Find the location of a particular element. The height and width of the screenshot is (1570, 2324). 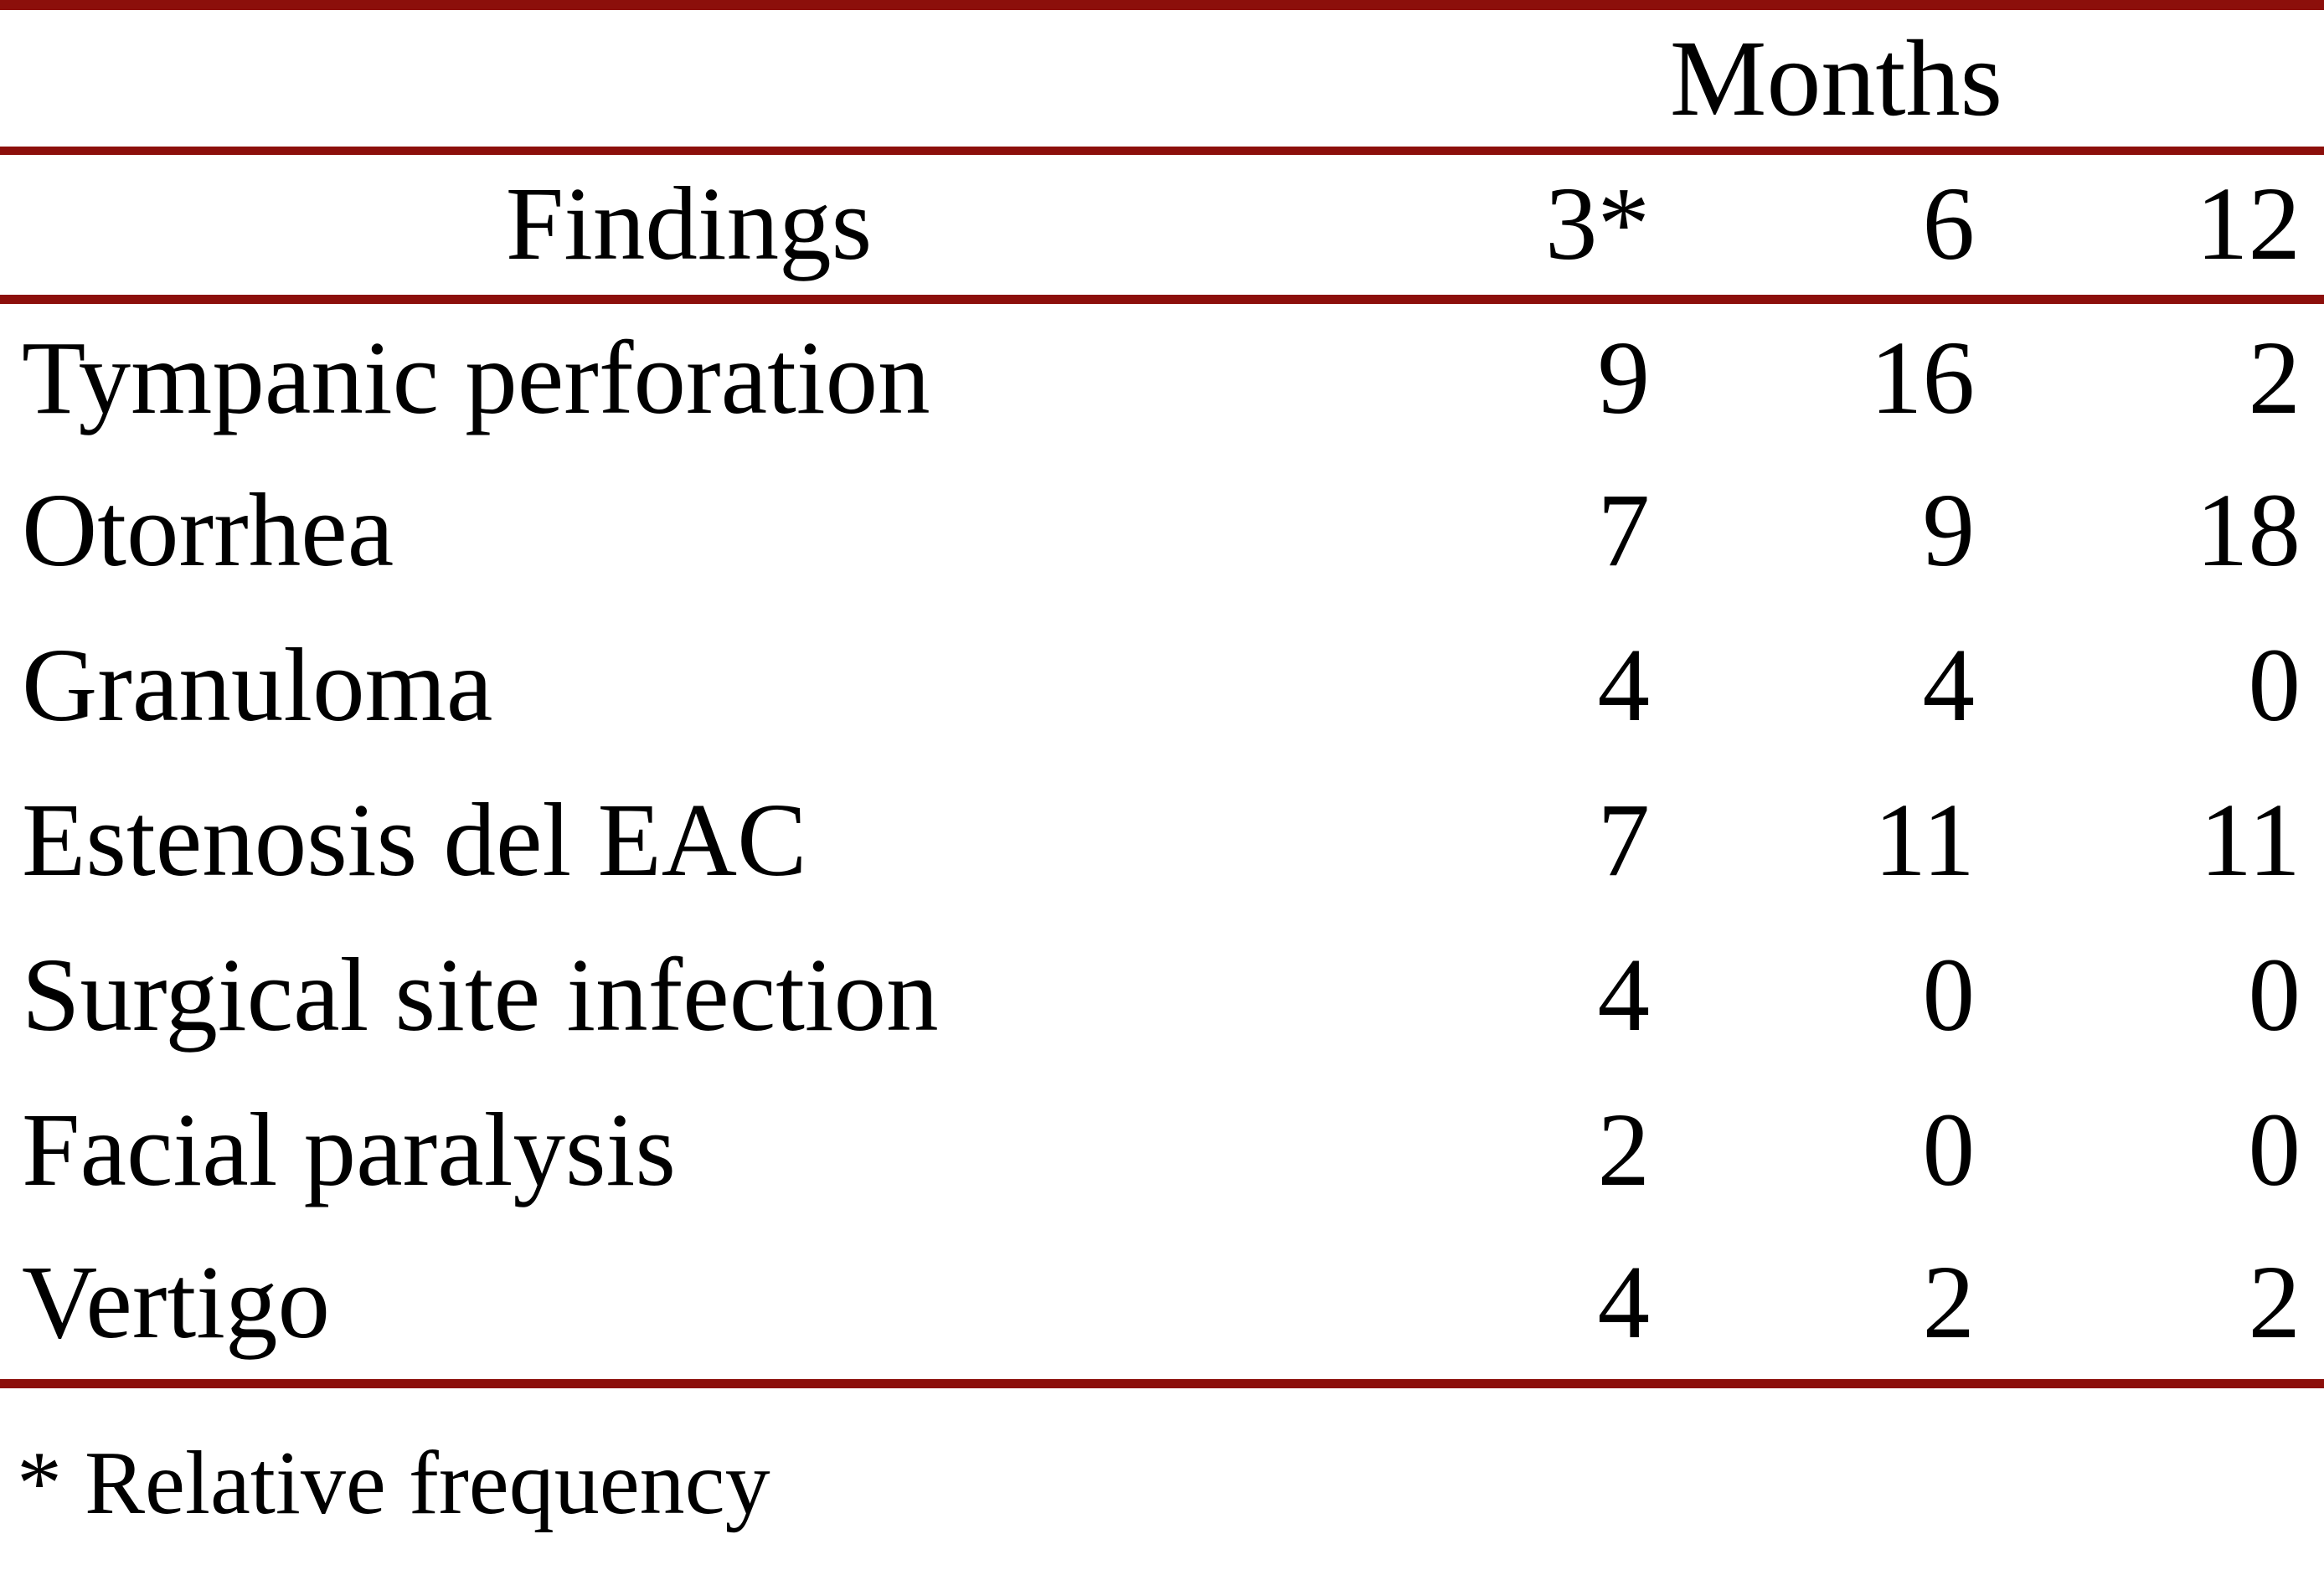

table-row: Vertigo 4 2 2 is located at coordinates (1162, 1308).